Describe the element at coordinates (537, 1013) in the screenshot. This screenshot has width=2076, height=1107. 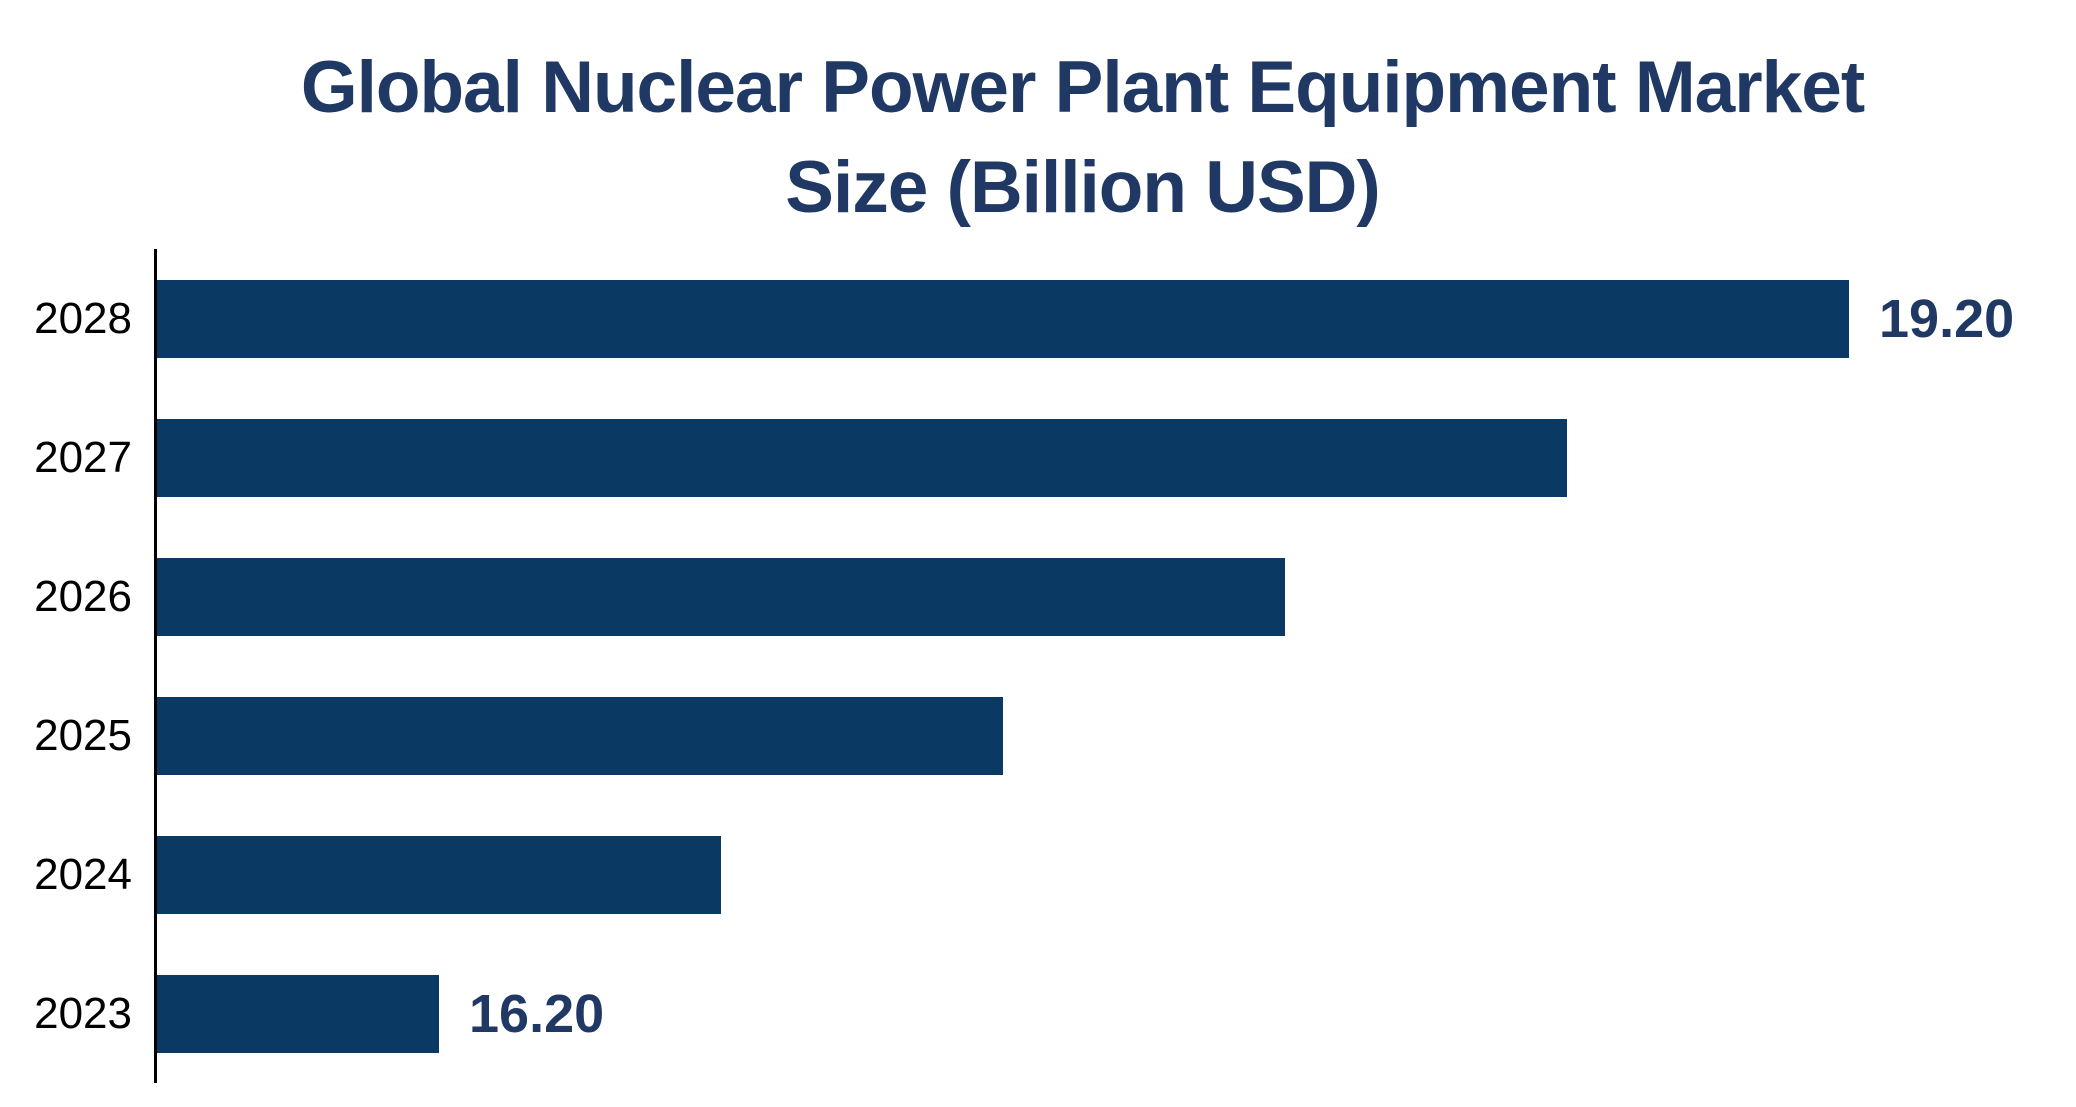
I see `data-label-2023: 16.20` at that location.